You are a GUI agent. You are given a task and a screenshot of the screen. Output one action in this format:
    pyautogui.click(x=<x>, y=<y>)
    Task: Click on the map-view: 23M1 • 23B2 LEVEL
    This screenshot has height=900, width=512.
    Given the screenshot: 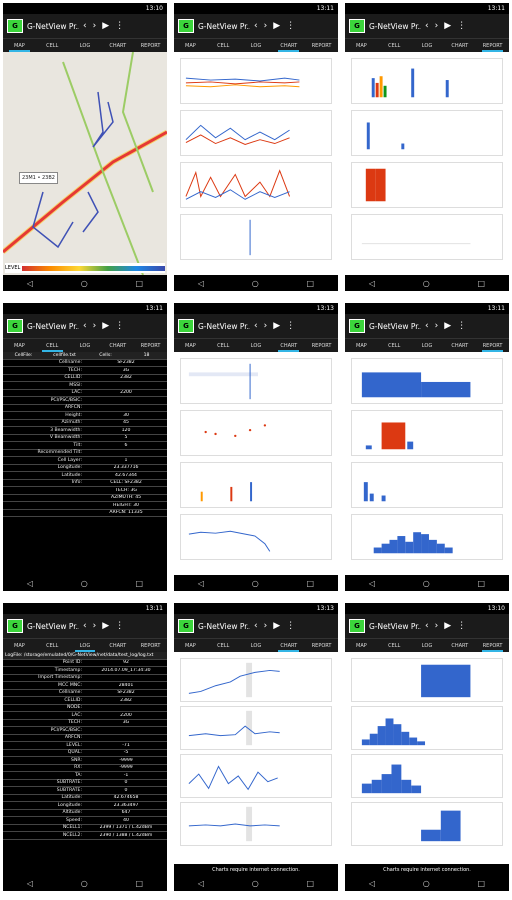 What is the action you would take?
    pyautogui.click(x=85, y=163)
    